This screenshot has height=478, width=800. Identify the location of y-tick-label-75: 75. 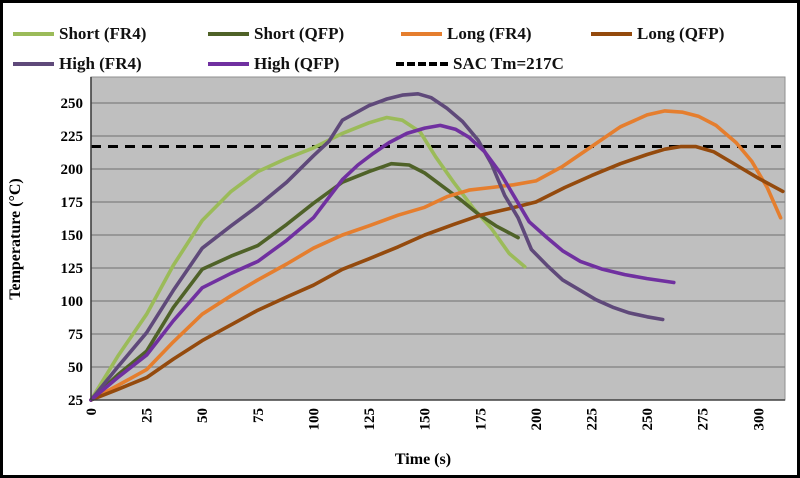
(75, 335).